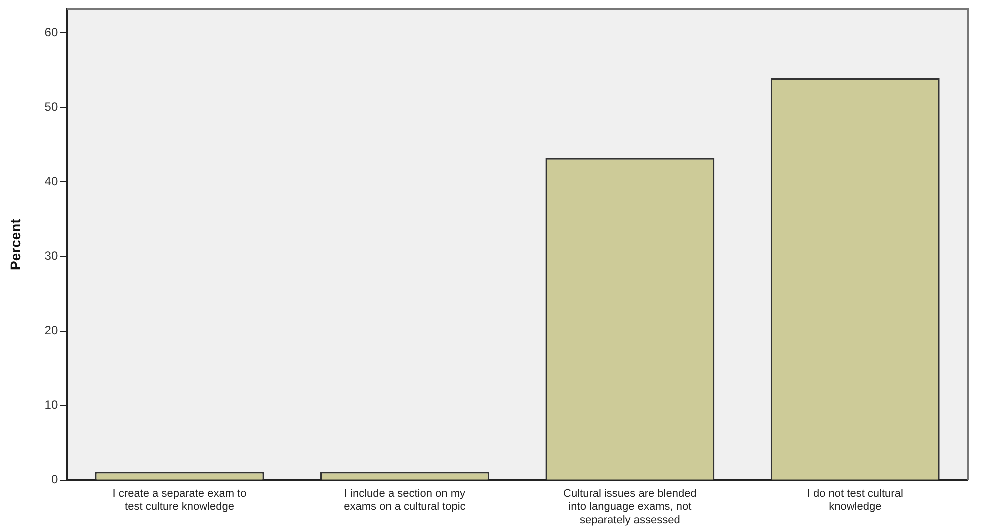  Describe the element at coordinates (51, 181) in the screenshot. I see `y-tick-label: 40` at that location.